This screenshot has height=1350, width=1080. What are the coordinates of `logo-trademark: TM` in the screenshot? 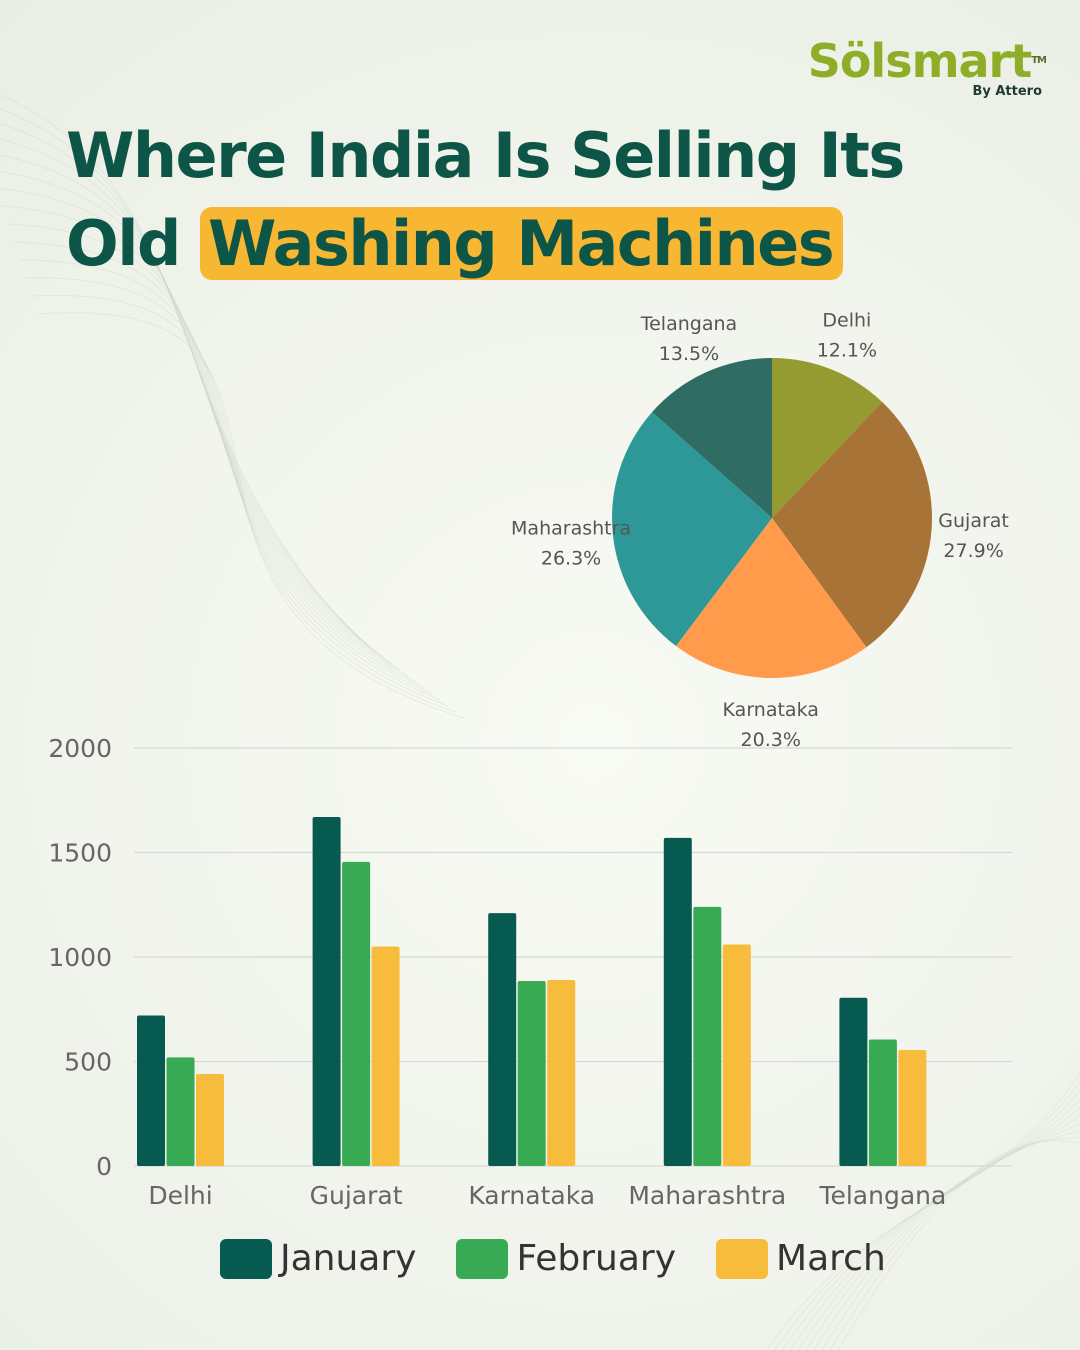 It's located at (1039, 60).